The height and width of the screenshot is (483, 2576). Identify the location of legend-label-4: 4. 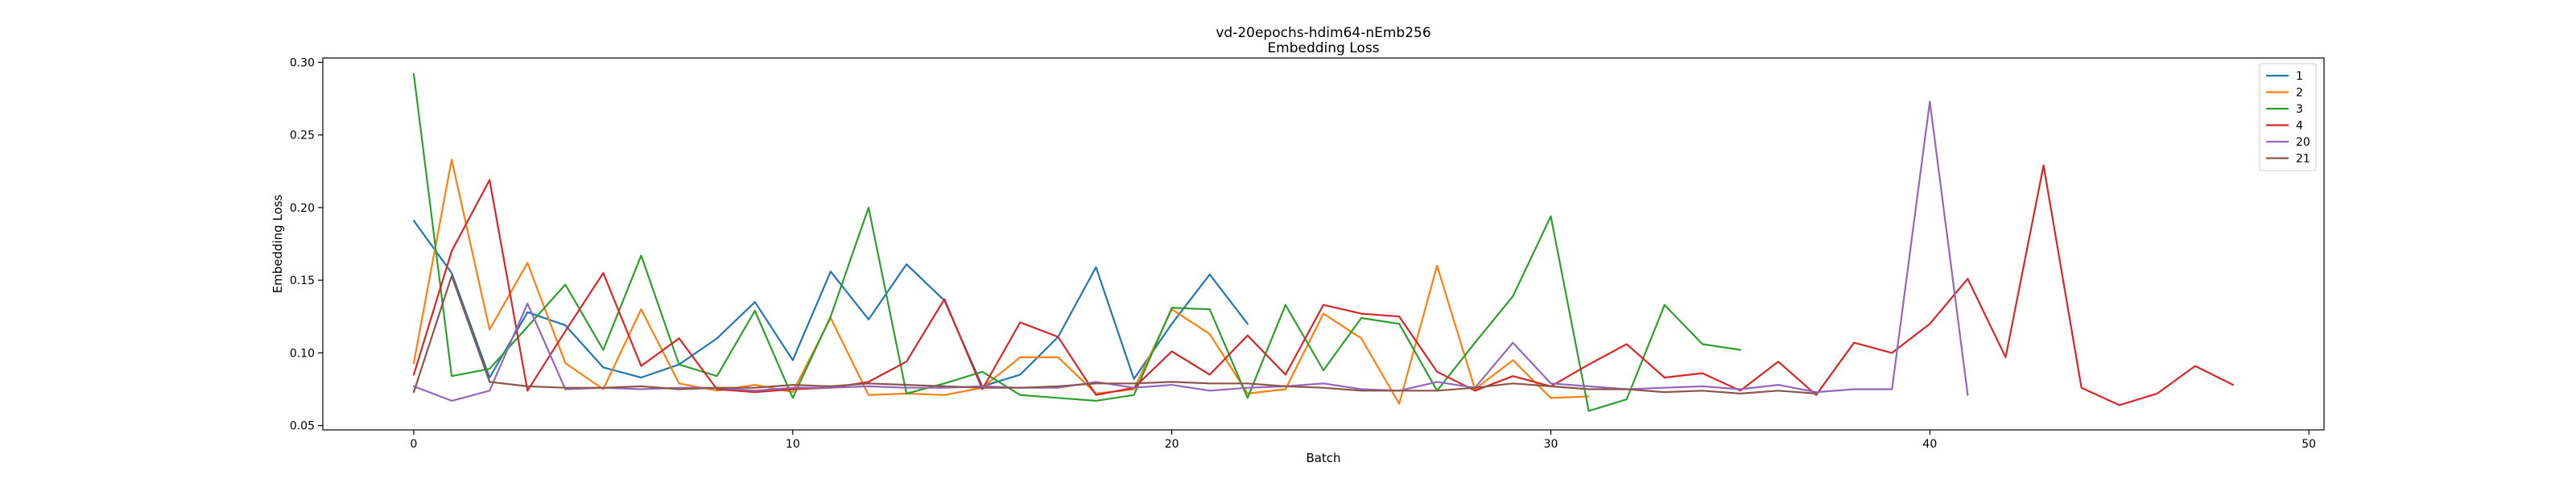
(2299, 126).